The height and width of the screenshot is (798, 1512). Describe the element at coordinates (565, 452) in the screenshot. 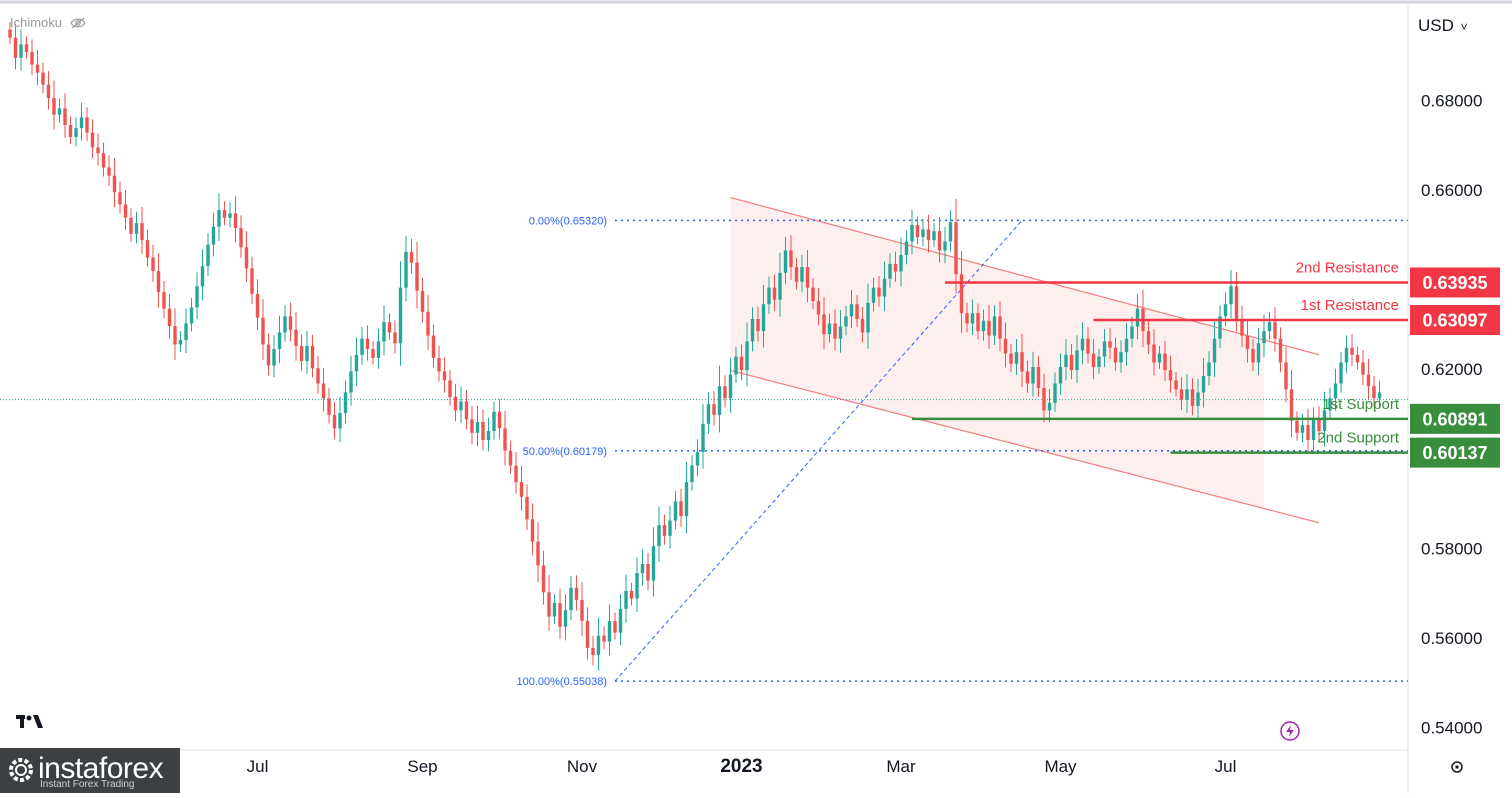

I see `fibonacci-level-label: 50.00%(0.60179)` at that location.